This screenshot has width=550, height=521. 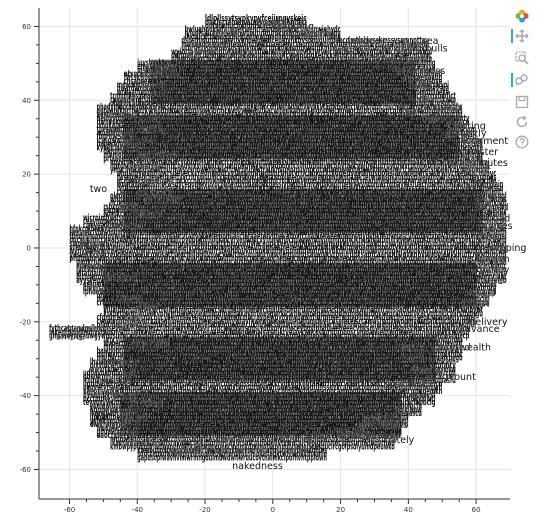 I want to click on y-tick-label: -60, so click(x=25, y=470).